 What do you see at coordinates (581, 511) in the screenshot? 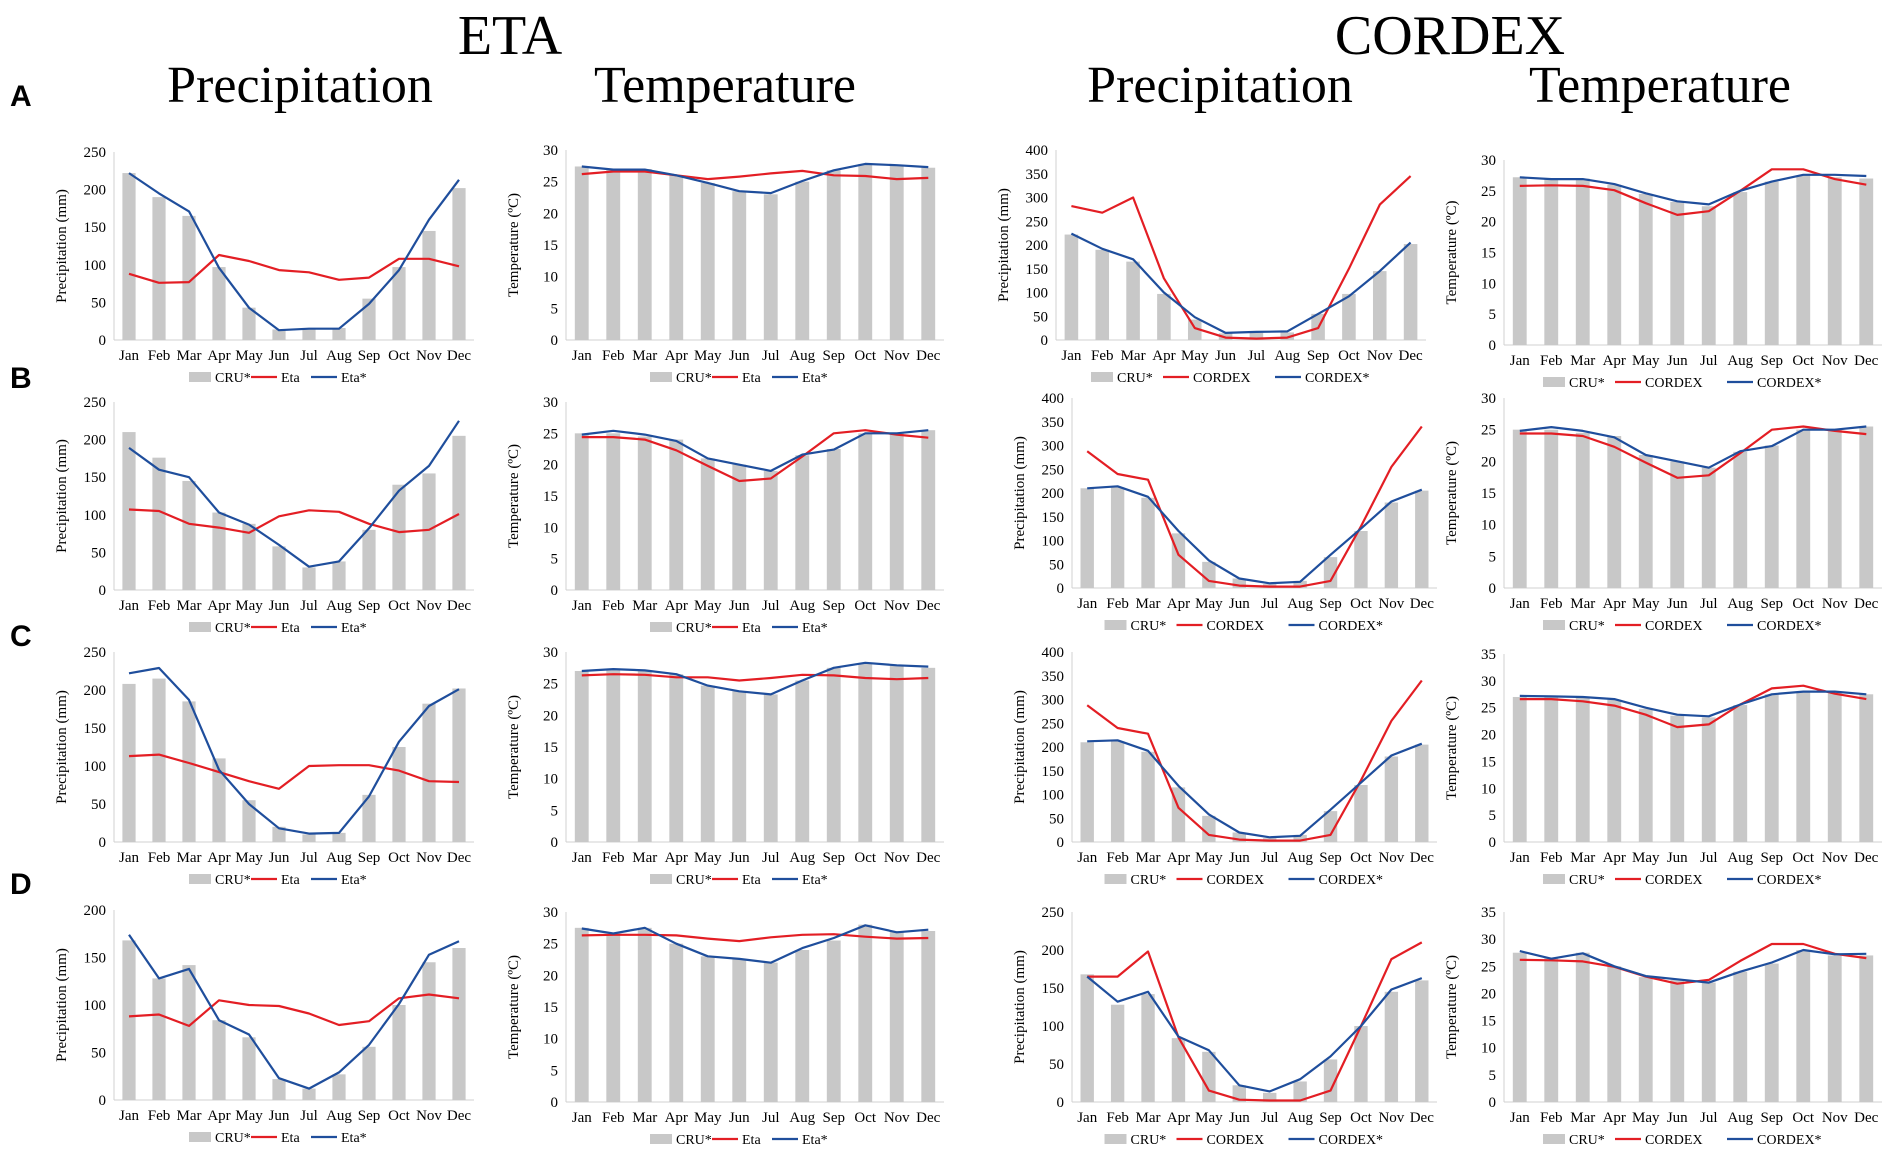
I see `bar-jan` at bounding box center [581, 511].